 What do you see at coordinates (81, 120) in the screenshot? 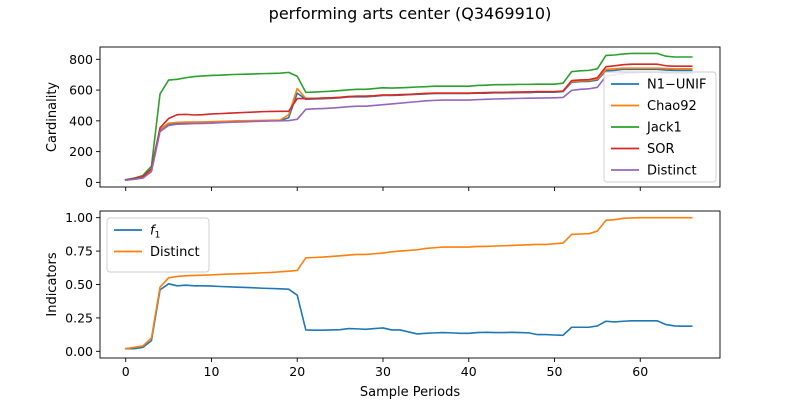
I see `y-tick-label-0-2: 400` at bounding box center [81, 120].